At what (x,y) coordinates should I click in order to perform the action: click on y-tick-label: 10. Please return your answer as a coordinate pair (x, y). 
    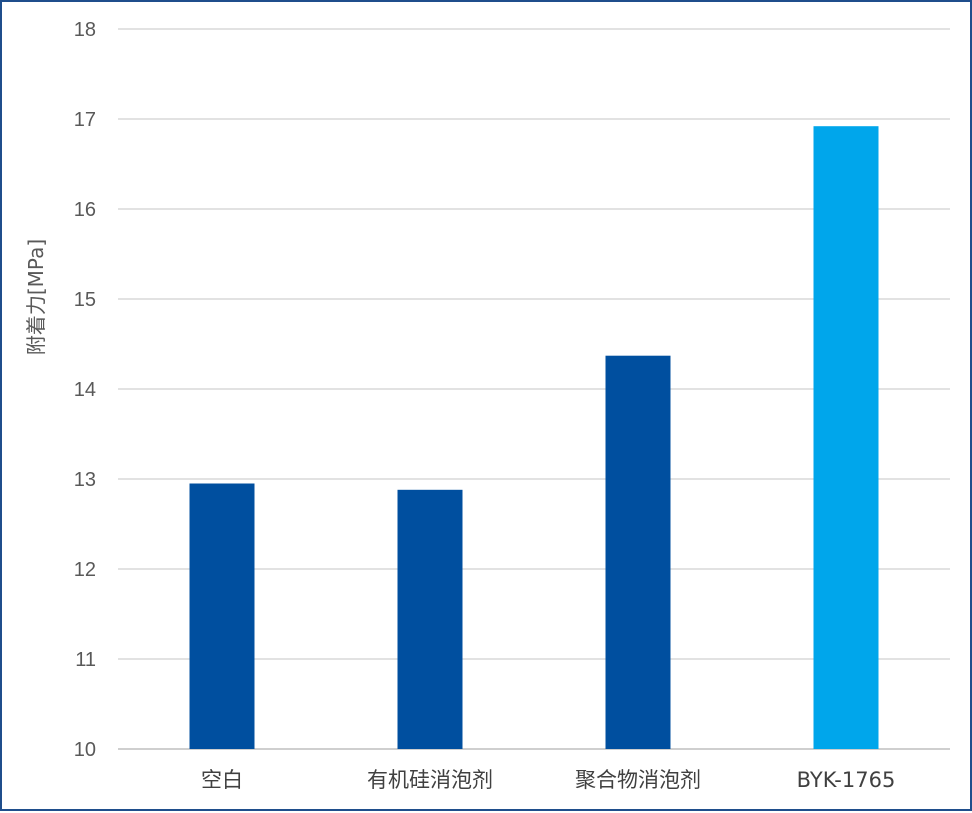
    Looking at the image, I should click on (85, 750).